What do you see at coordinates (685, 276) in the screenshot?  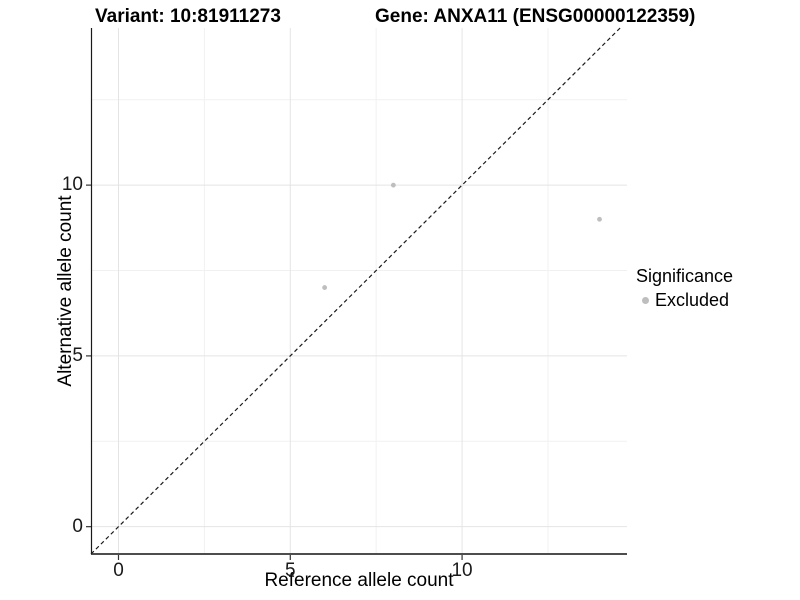 I see `legend-title: Significance` at bounding box center [685, 276].